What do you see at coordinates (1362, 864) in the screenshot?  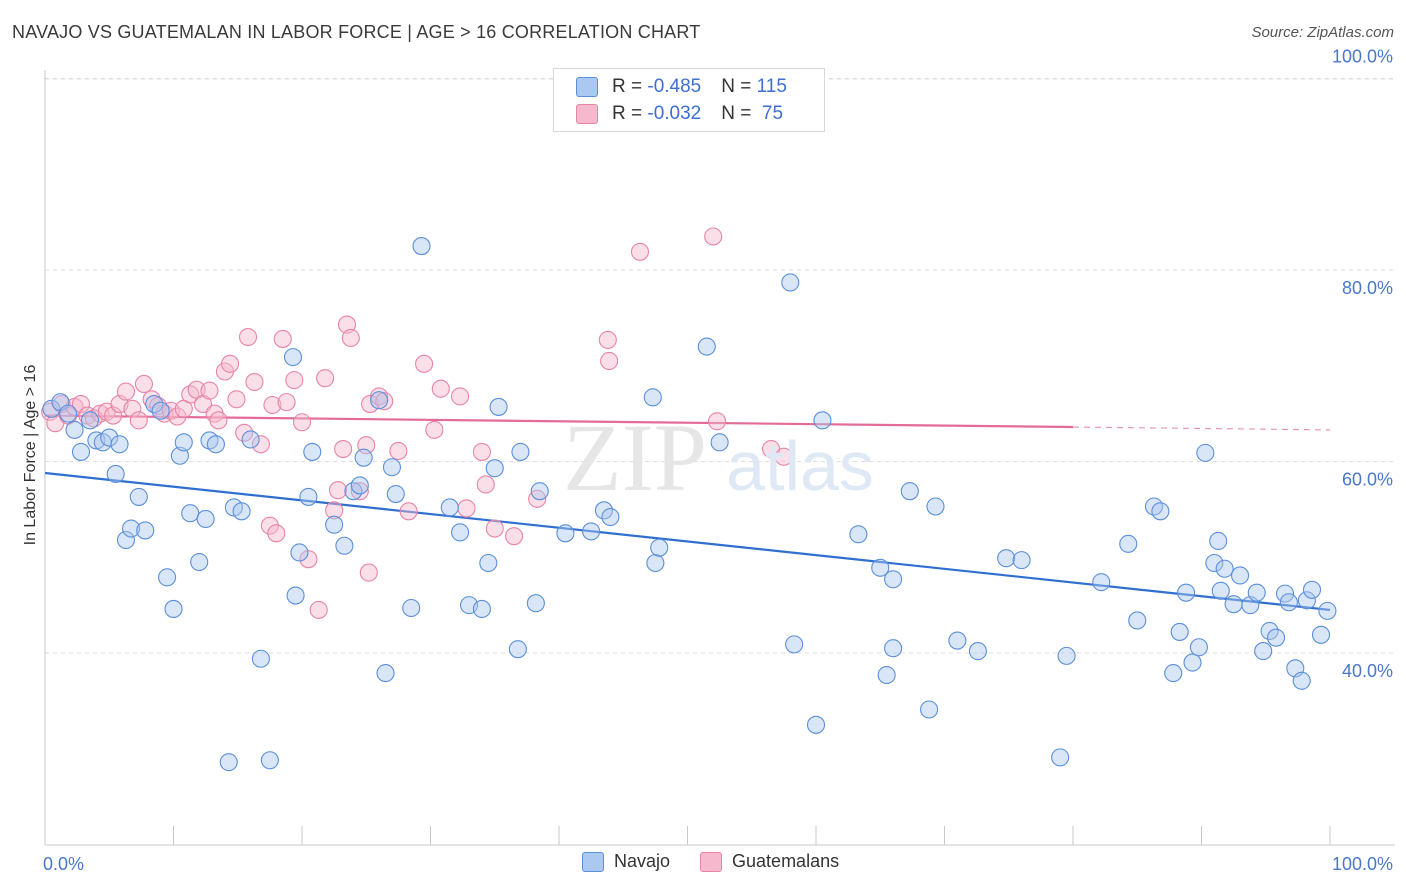 I see `x-tick-label: 100.0%` at bounding box center [1362, 864].